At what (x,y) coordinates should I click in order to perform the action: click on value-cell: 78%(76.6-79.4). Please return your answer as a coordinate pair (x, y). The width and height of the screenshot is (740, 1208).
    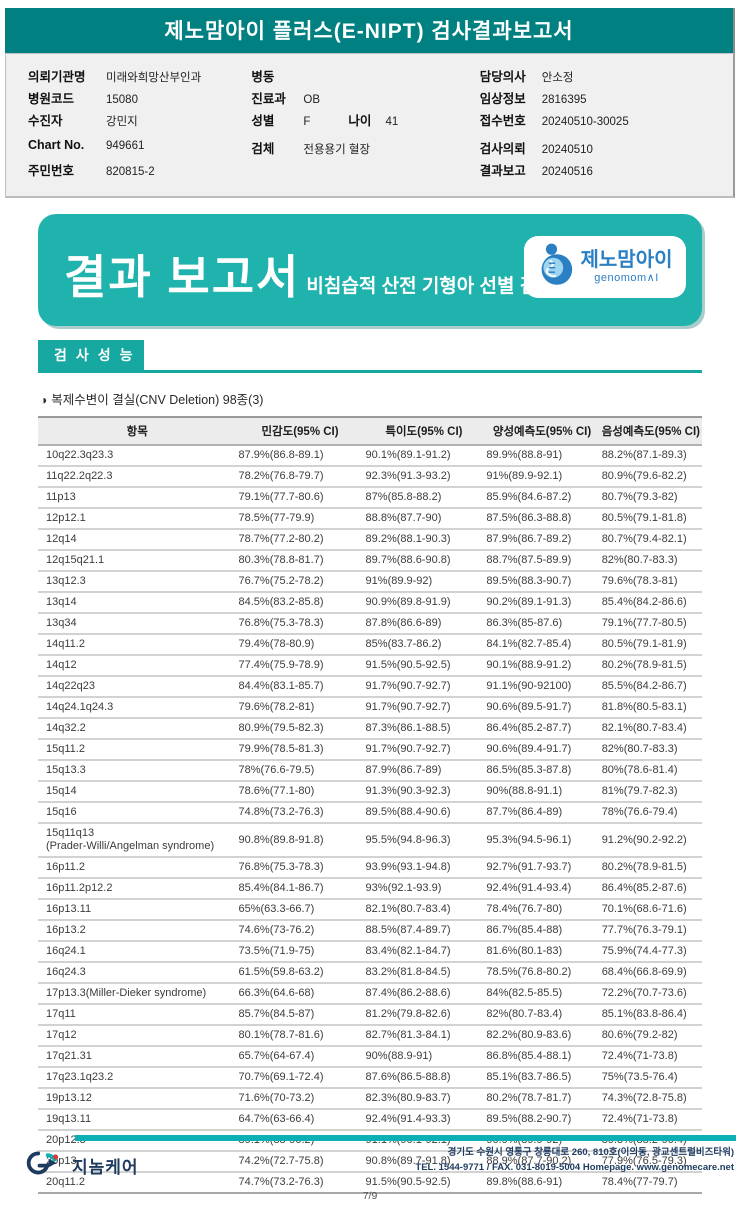
    Looking at the image, I should click on (650, 813).